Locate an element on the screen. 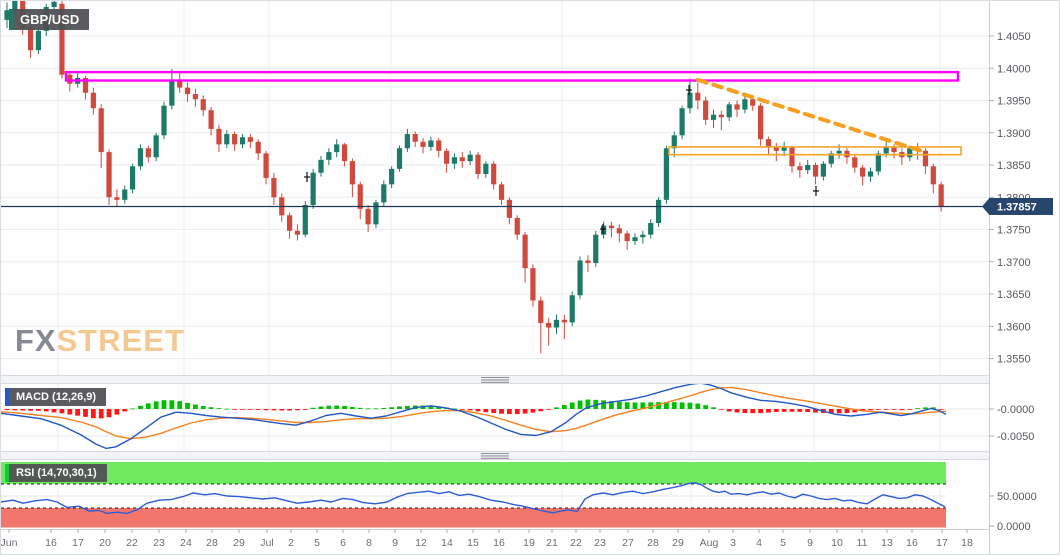 The image size is (1060, 555). date-tick-label: Aug is located at coordinates (709, 543).